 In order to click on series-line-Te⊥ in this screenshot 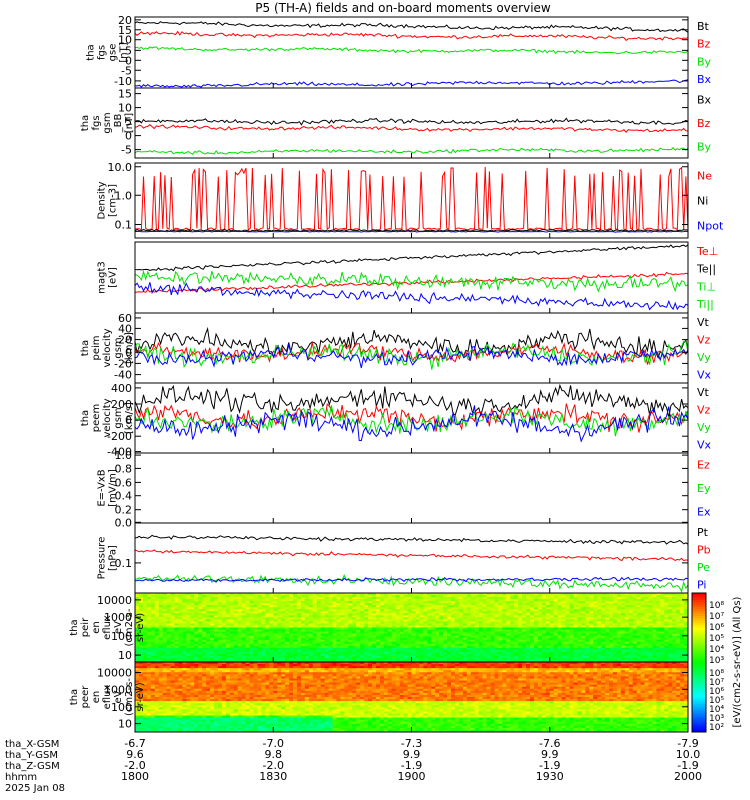, I will do `click(411, 282)`.